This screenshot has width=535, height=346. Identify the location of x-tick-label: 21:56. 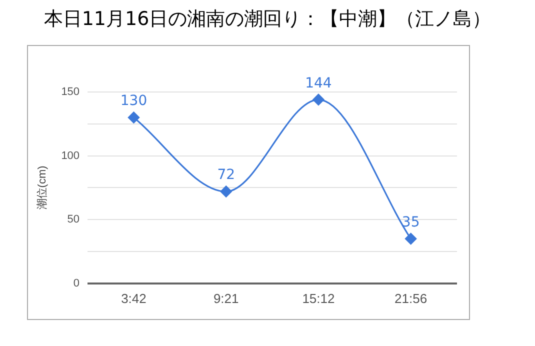
(411, 298).